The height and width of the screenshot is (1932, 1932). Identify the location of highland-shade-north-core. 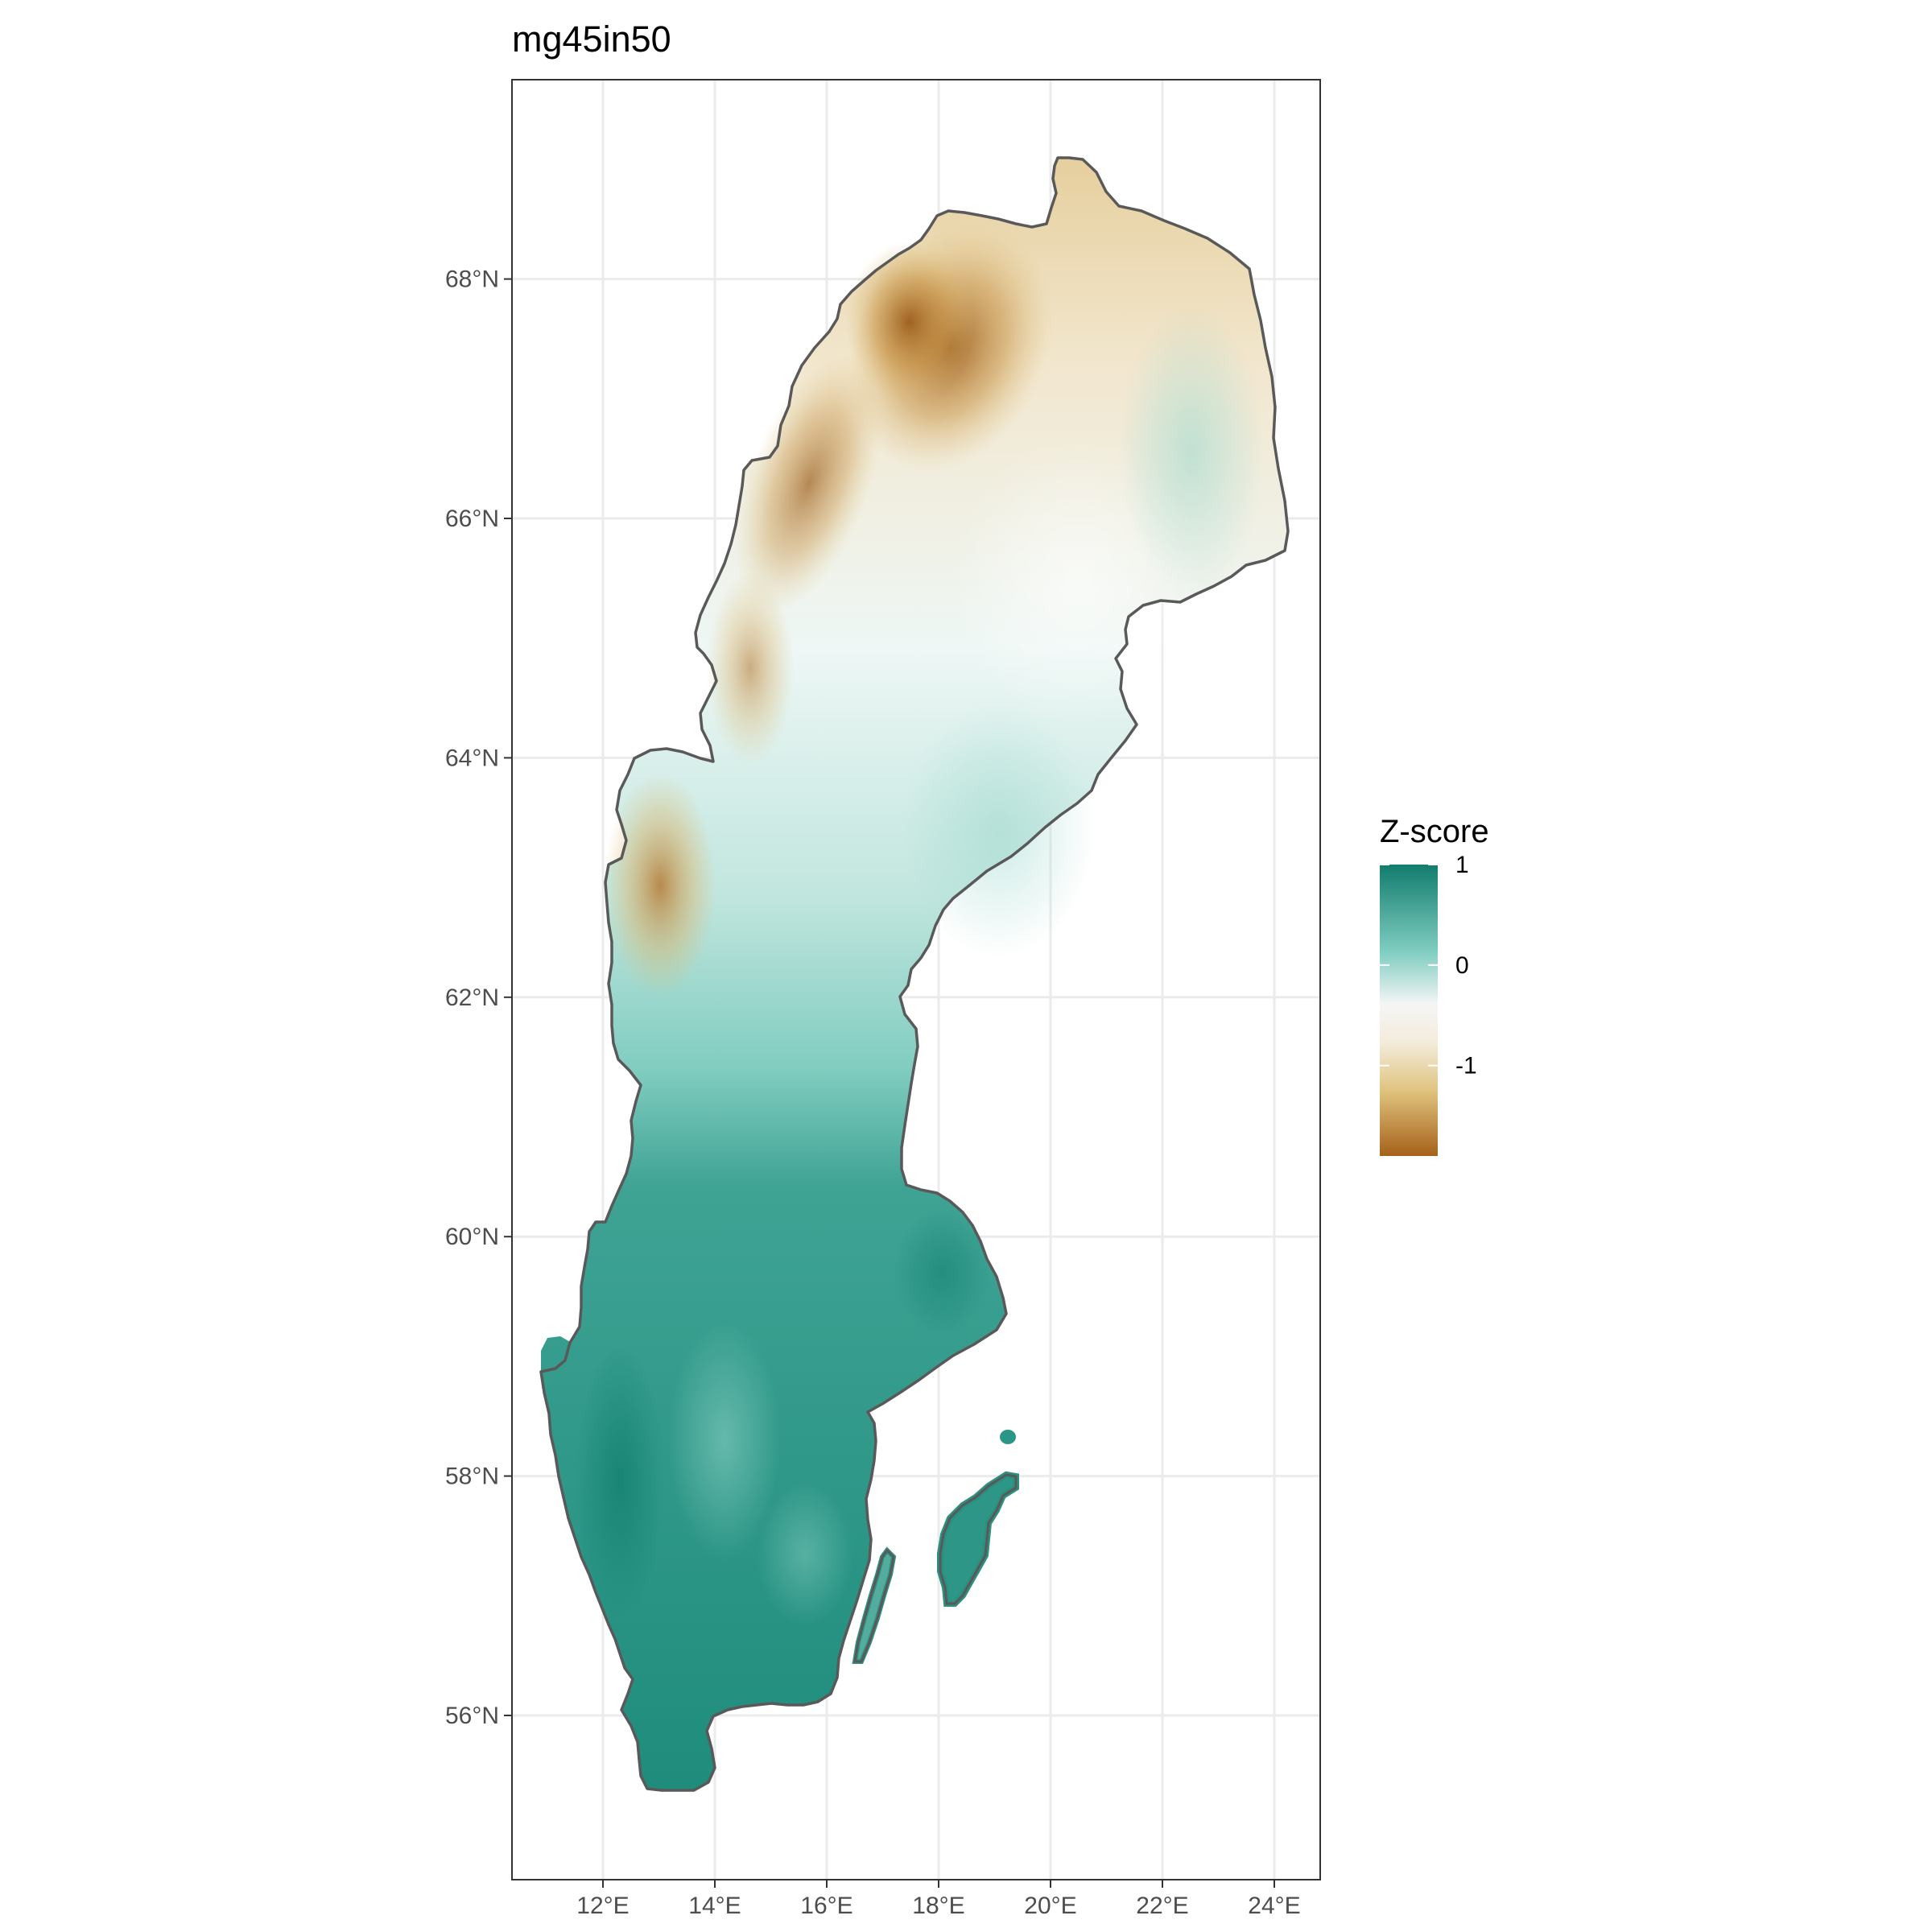
(909, 322).